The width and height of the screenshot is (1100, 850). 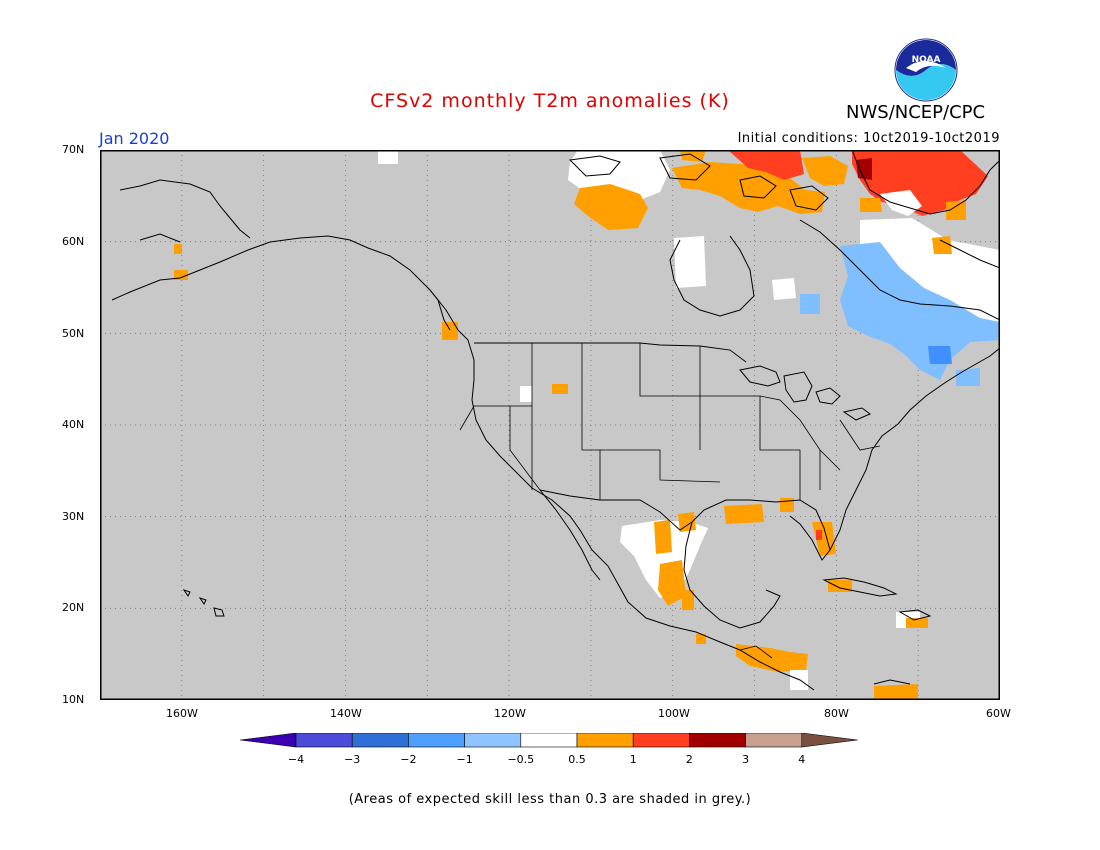 What do you see at coordinates (745, 759) in the screenshot?
I see `colorbar-label: 3` at bounding box center [745, 759].